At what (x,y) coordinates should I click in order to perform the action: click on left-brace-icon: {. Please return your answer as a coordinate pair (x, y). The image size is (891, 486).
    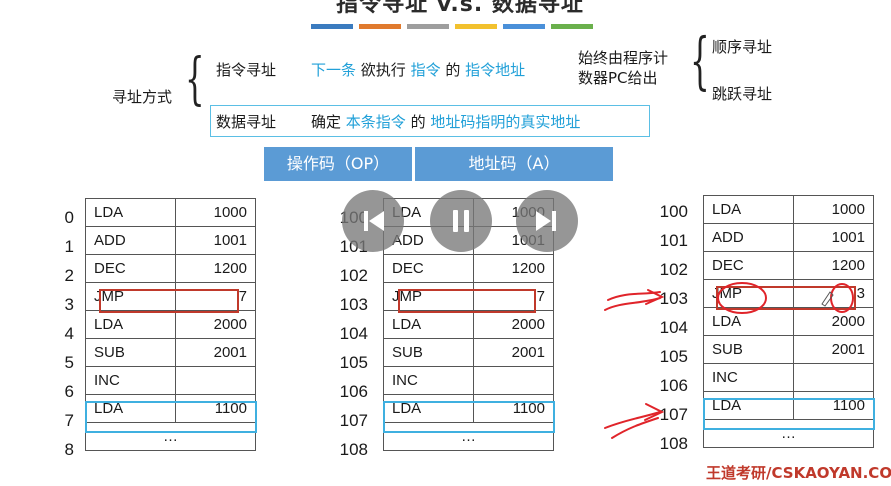
    Looking at the image, I should click on (195, 79).